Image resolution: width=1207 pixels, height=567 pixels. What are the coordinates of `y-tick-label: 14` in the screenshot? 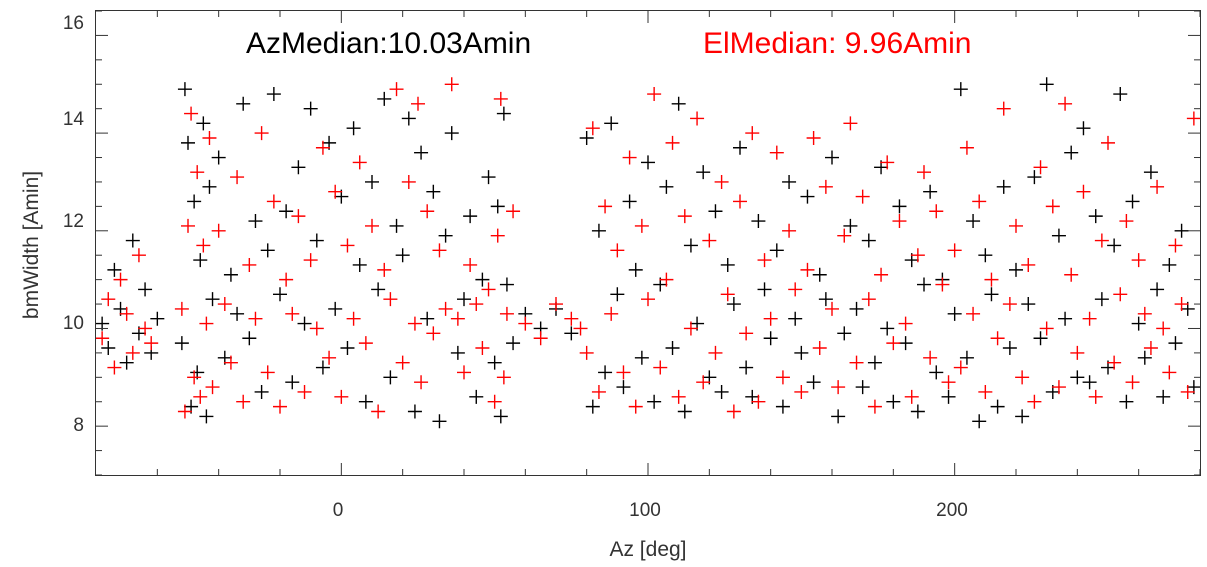 It's located at (74, 119).